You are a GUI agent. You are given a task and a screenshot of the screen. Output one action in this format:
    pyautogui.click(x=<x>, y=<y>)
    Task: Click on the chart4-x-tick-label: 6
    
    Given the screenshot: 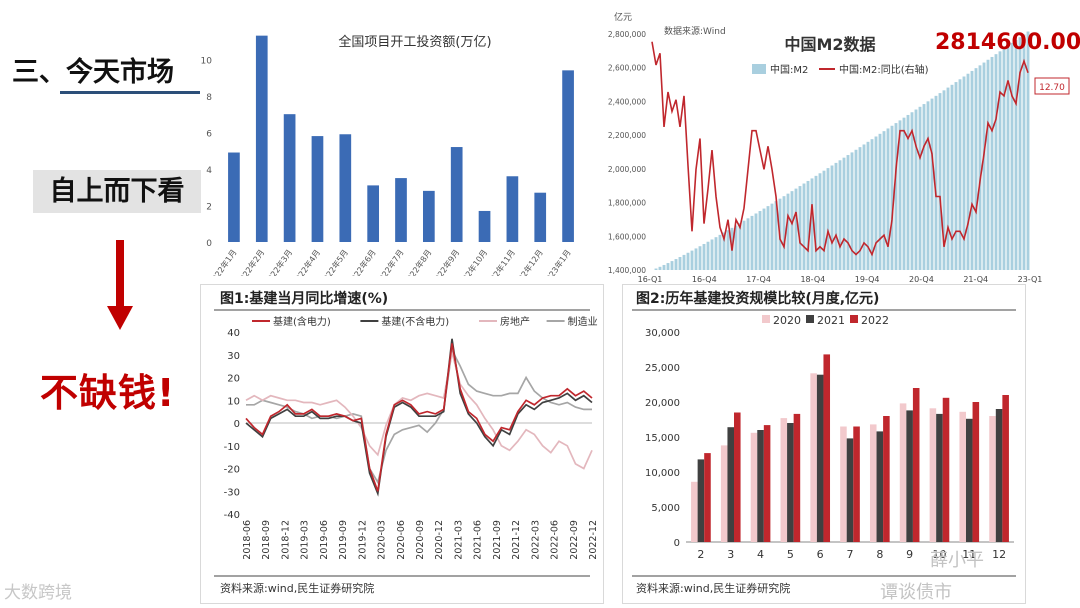 What is the action you would take?
    pyautogui.click(x=820, y=554)
    